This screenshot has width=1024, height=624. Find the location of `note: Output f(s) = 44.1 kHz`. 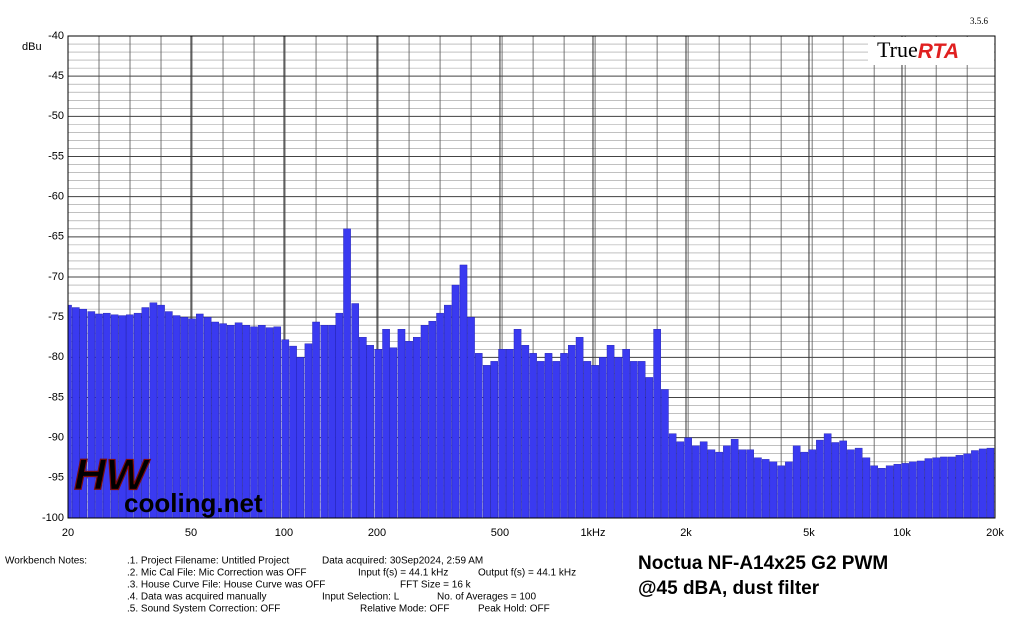

note: Output f(s) = 44.1 kHz is located at coordinates (527, 573).